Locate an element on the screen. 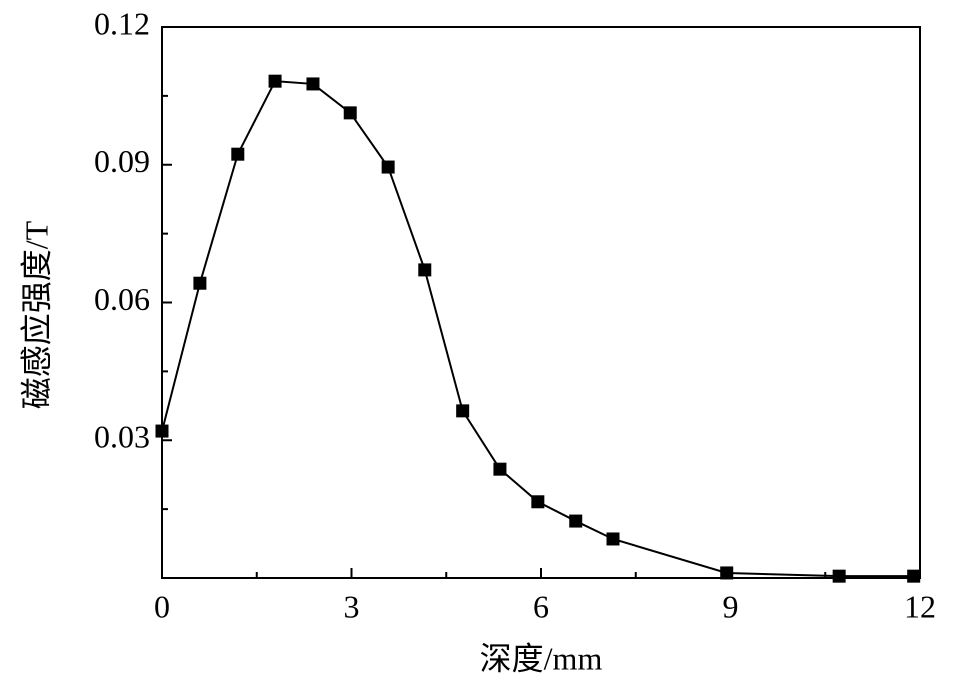 Image resolution: width=960 pixels, height=688 pixels. x-tick-label: 3 is located at coordinates (352, 606).